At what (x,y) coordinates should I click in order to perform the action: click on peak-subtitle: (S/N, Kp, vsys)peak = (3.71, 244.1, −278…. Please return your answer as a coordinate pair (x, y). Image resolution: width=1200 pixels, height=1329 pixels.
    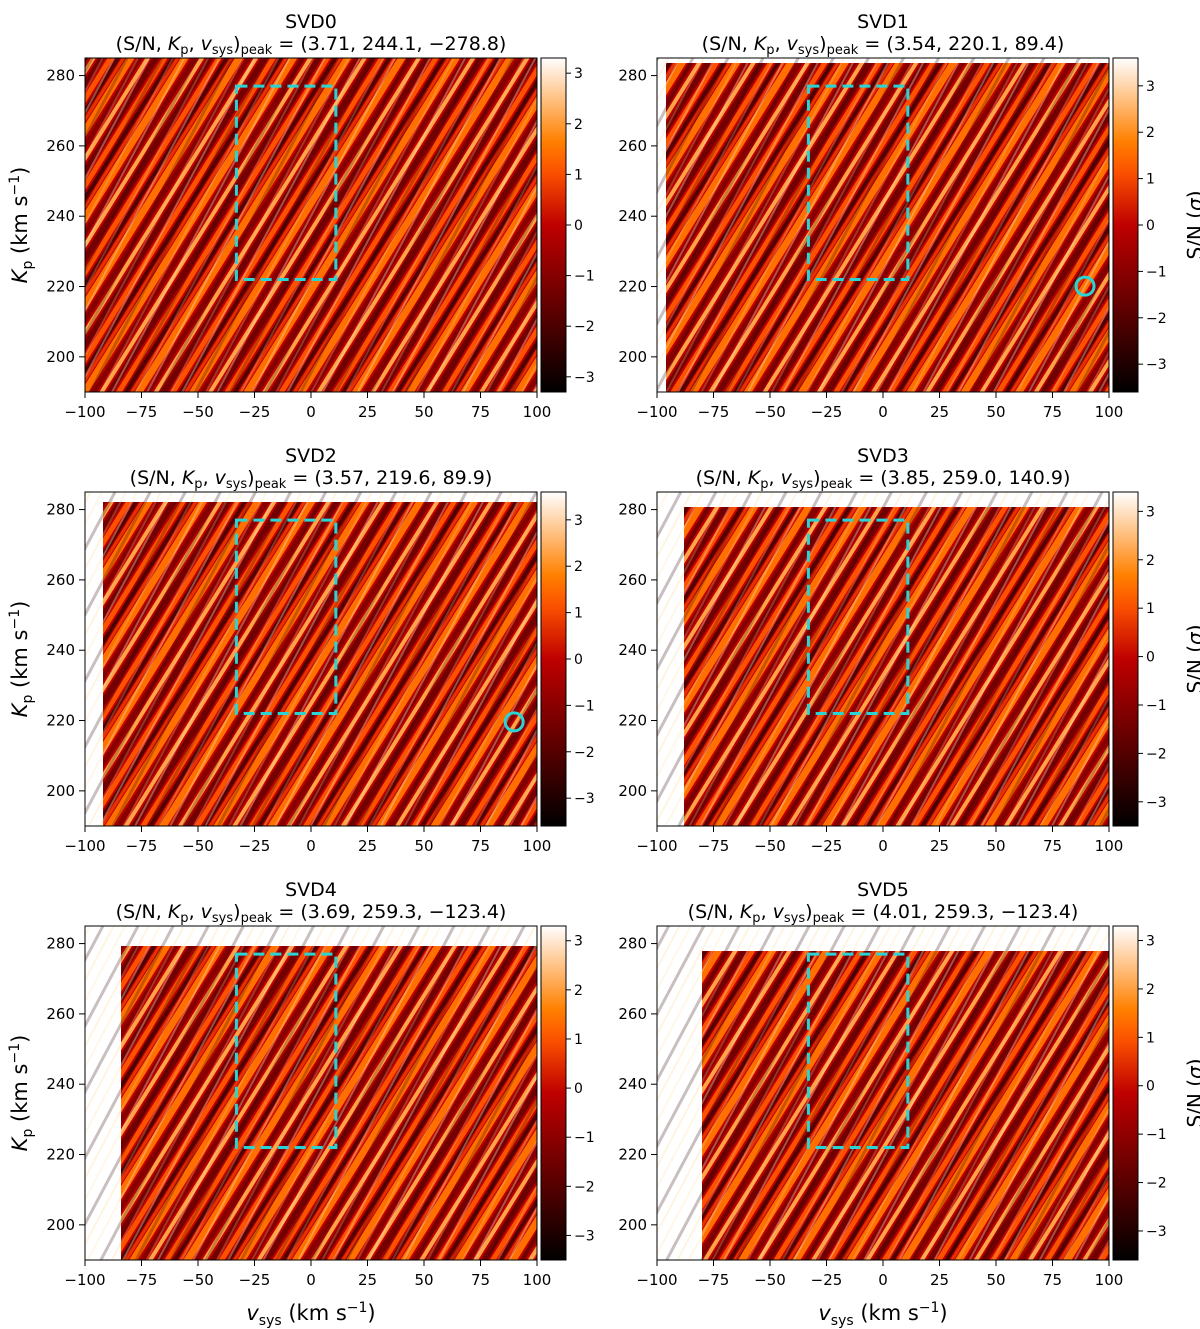
    Looking at the image, I should click on (311, 45).